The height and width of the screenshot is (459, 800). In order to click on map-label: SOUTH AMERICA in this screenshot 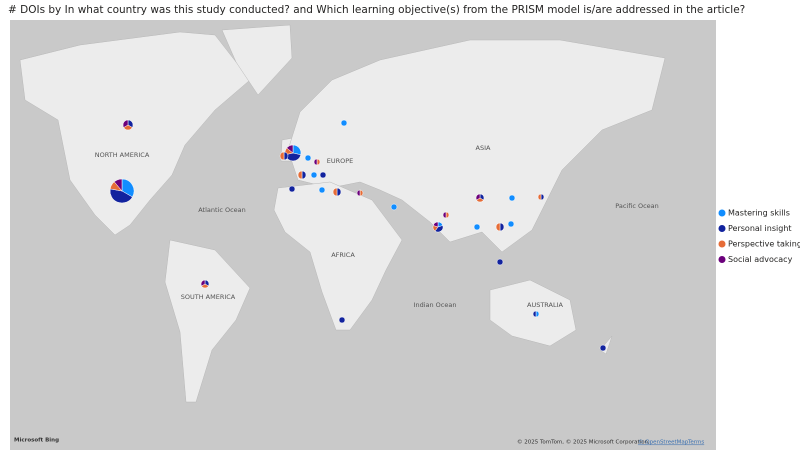, I will do `click(208, 297)`.